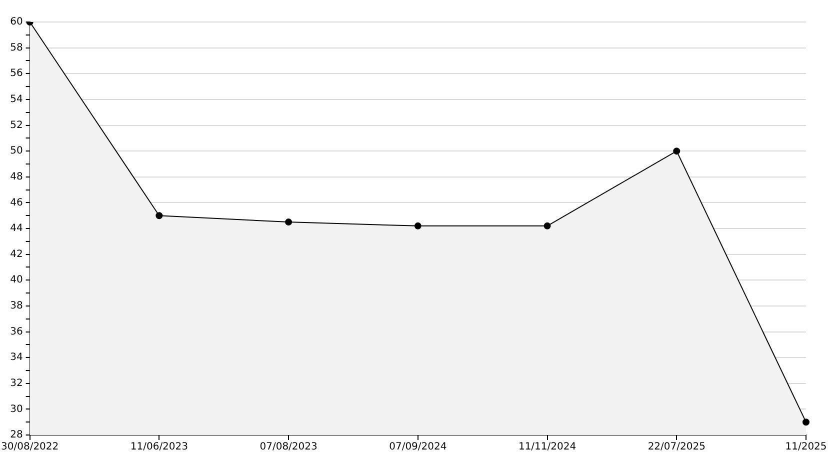 Image resolution: width=834 pixels, height=468 pixels. What do you see at coordinates (16, 280) in the screenshot?
I see `y-tick-label: 40` at bounding box center [16, 280].